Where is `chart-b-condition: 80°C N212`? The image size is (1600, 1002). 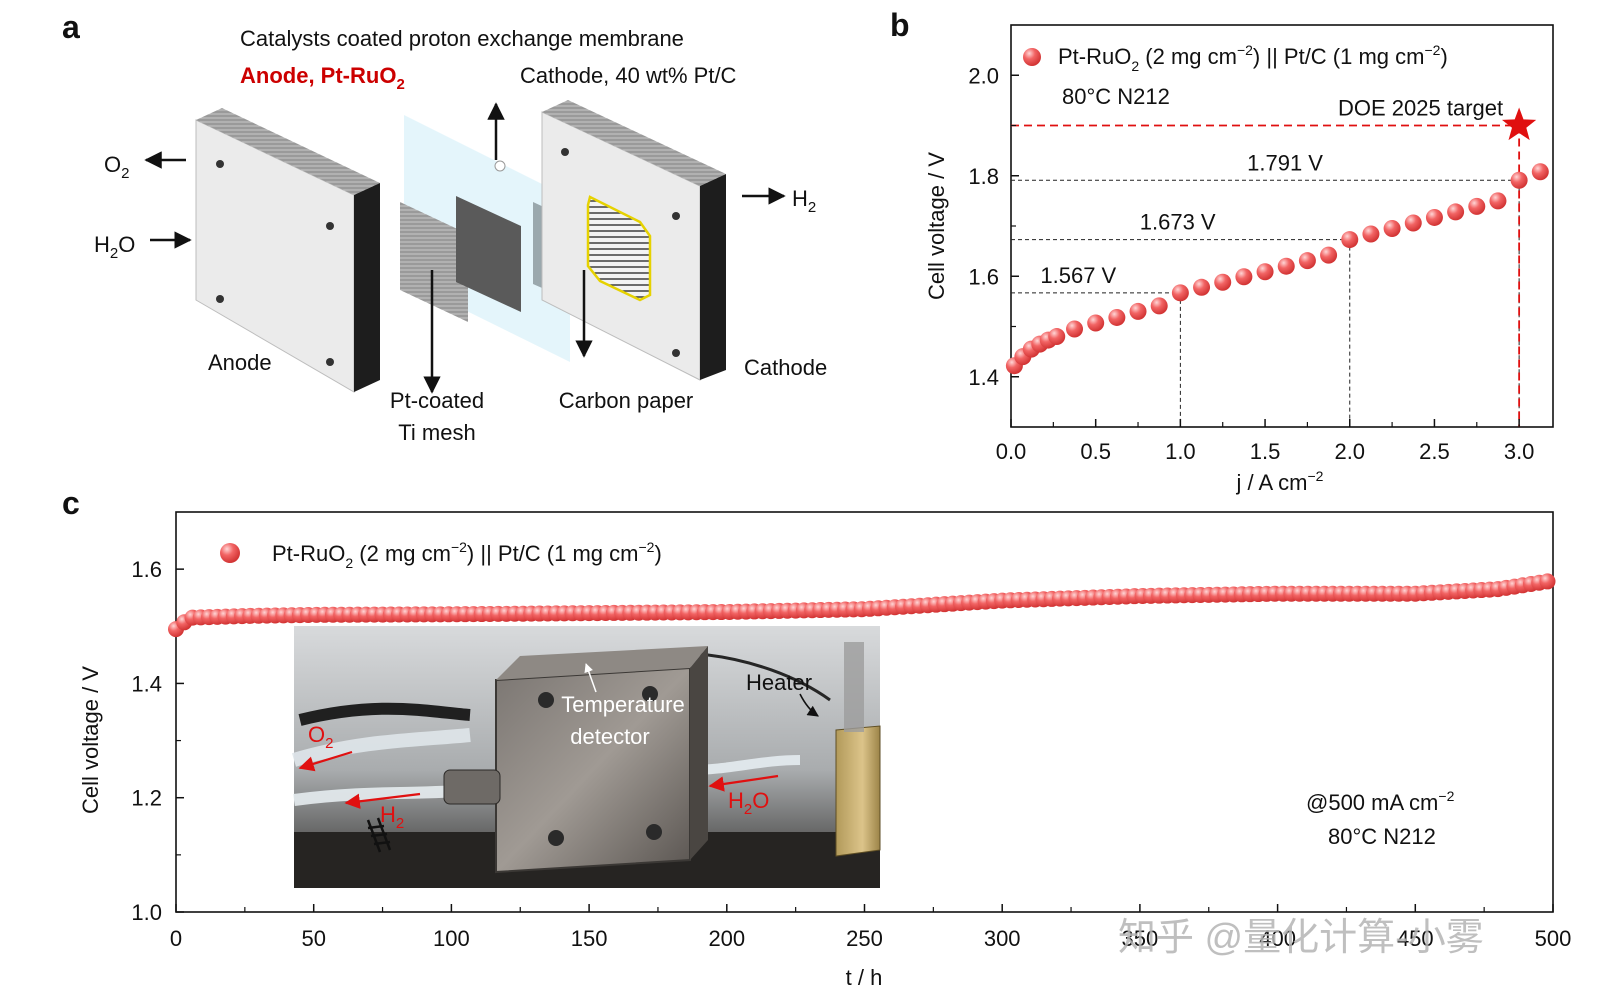 chart-b-condition: 80°C N212 is located at coordinates (1116, 96).